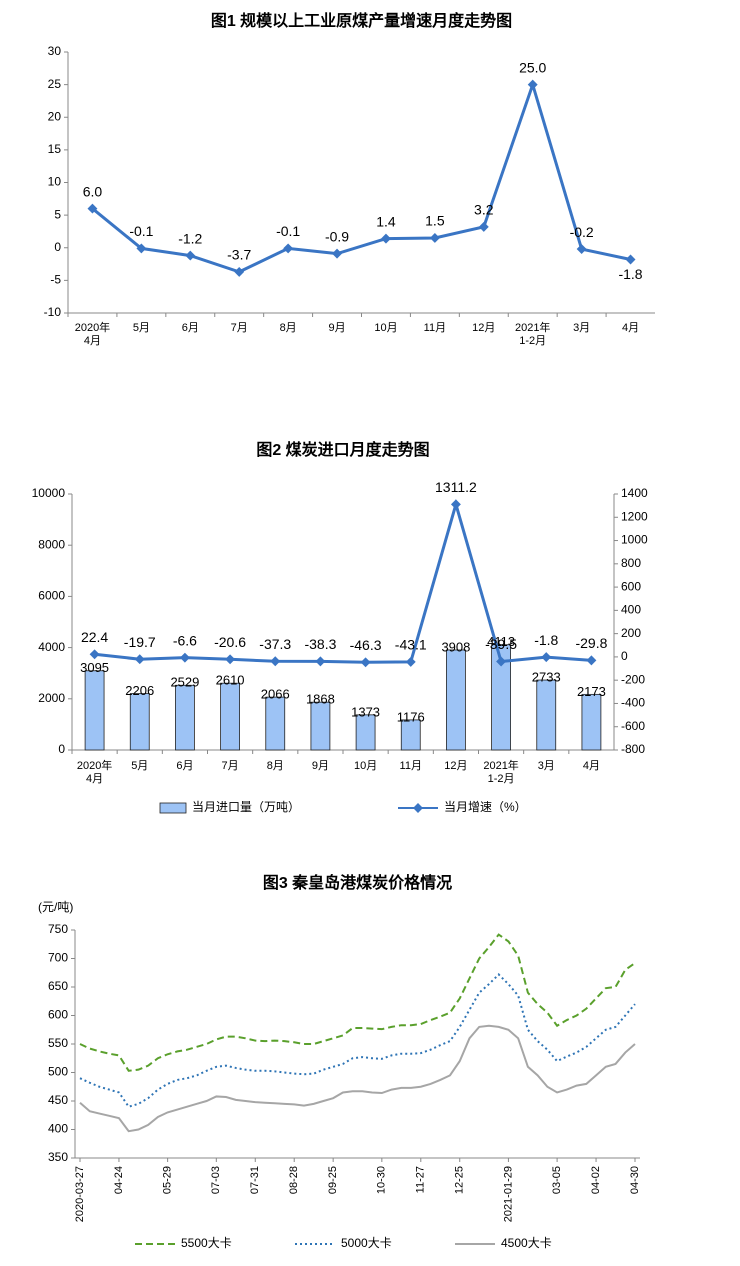  I want to click on point-value-label: -43.1, so click(411, 645).